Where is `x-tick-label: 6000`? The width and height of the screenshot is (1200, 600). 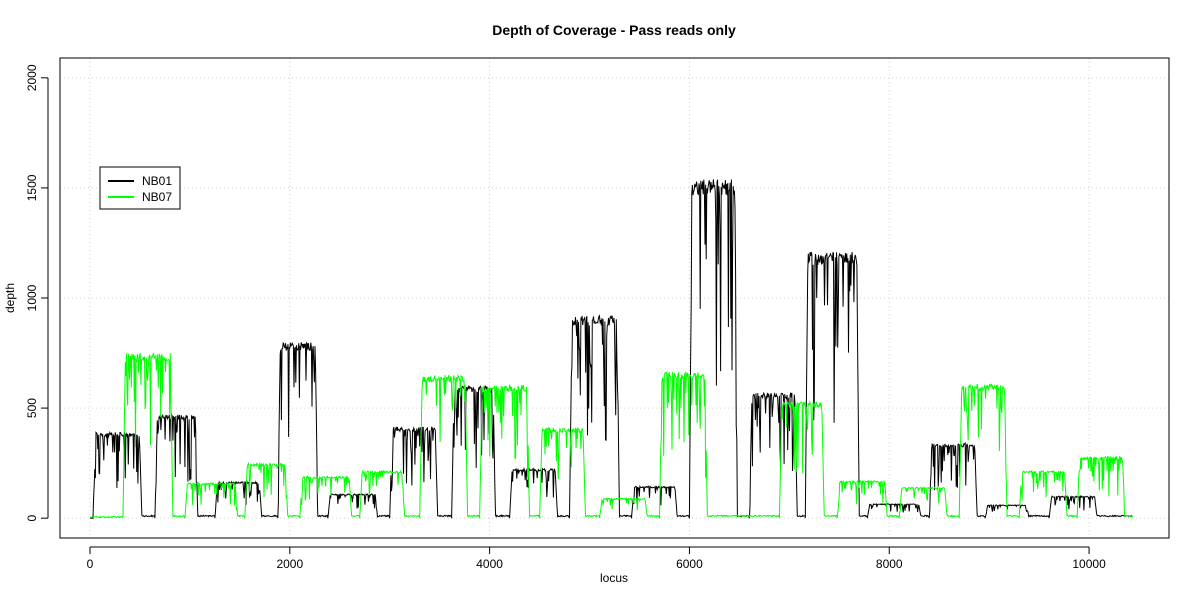
x-tick-label: 6000 is located at coordinates (689, 564).